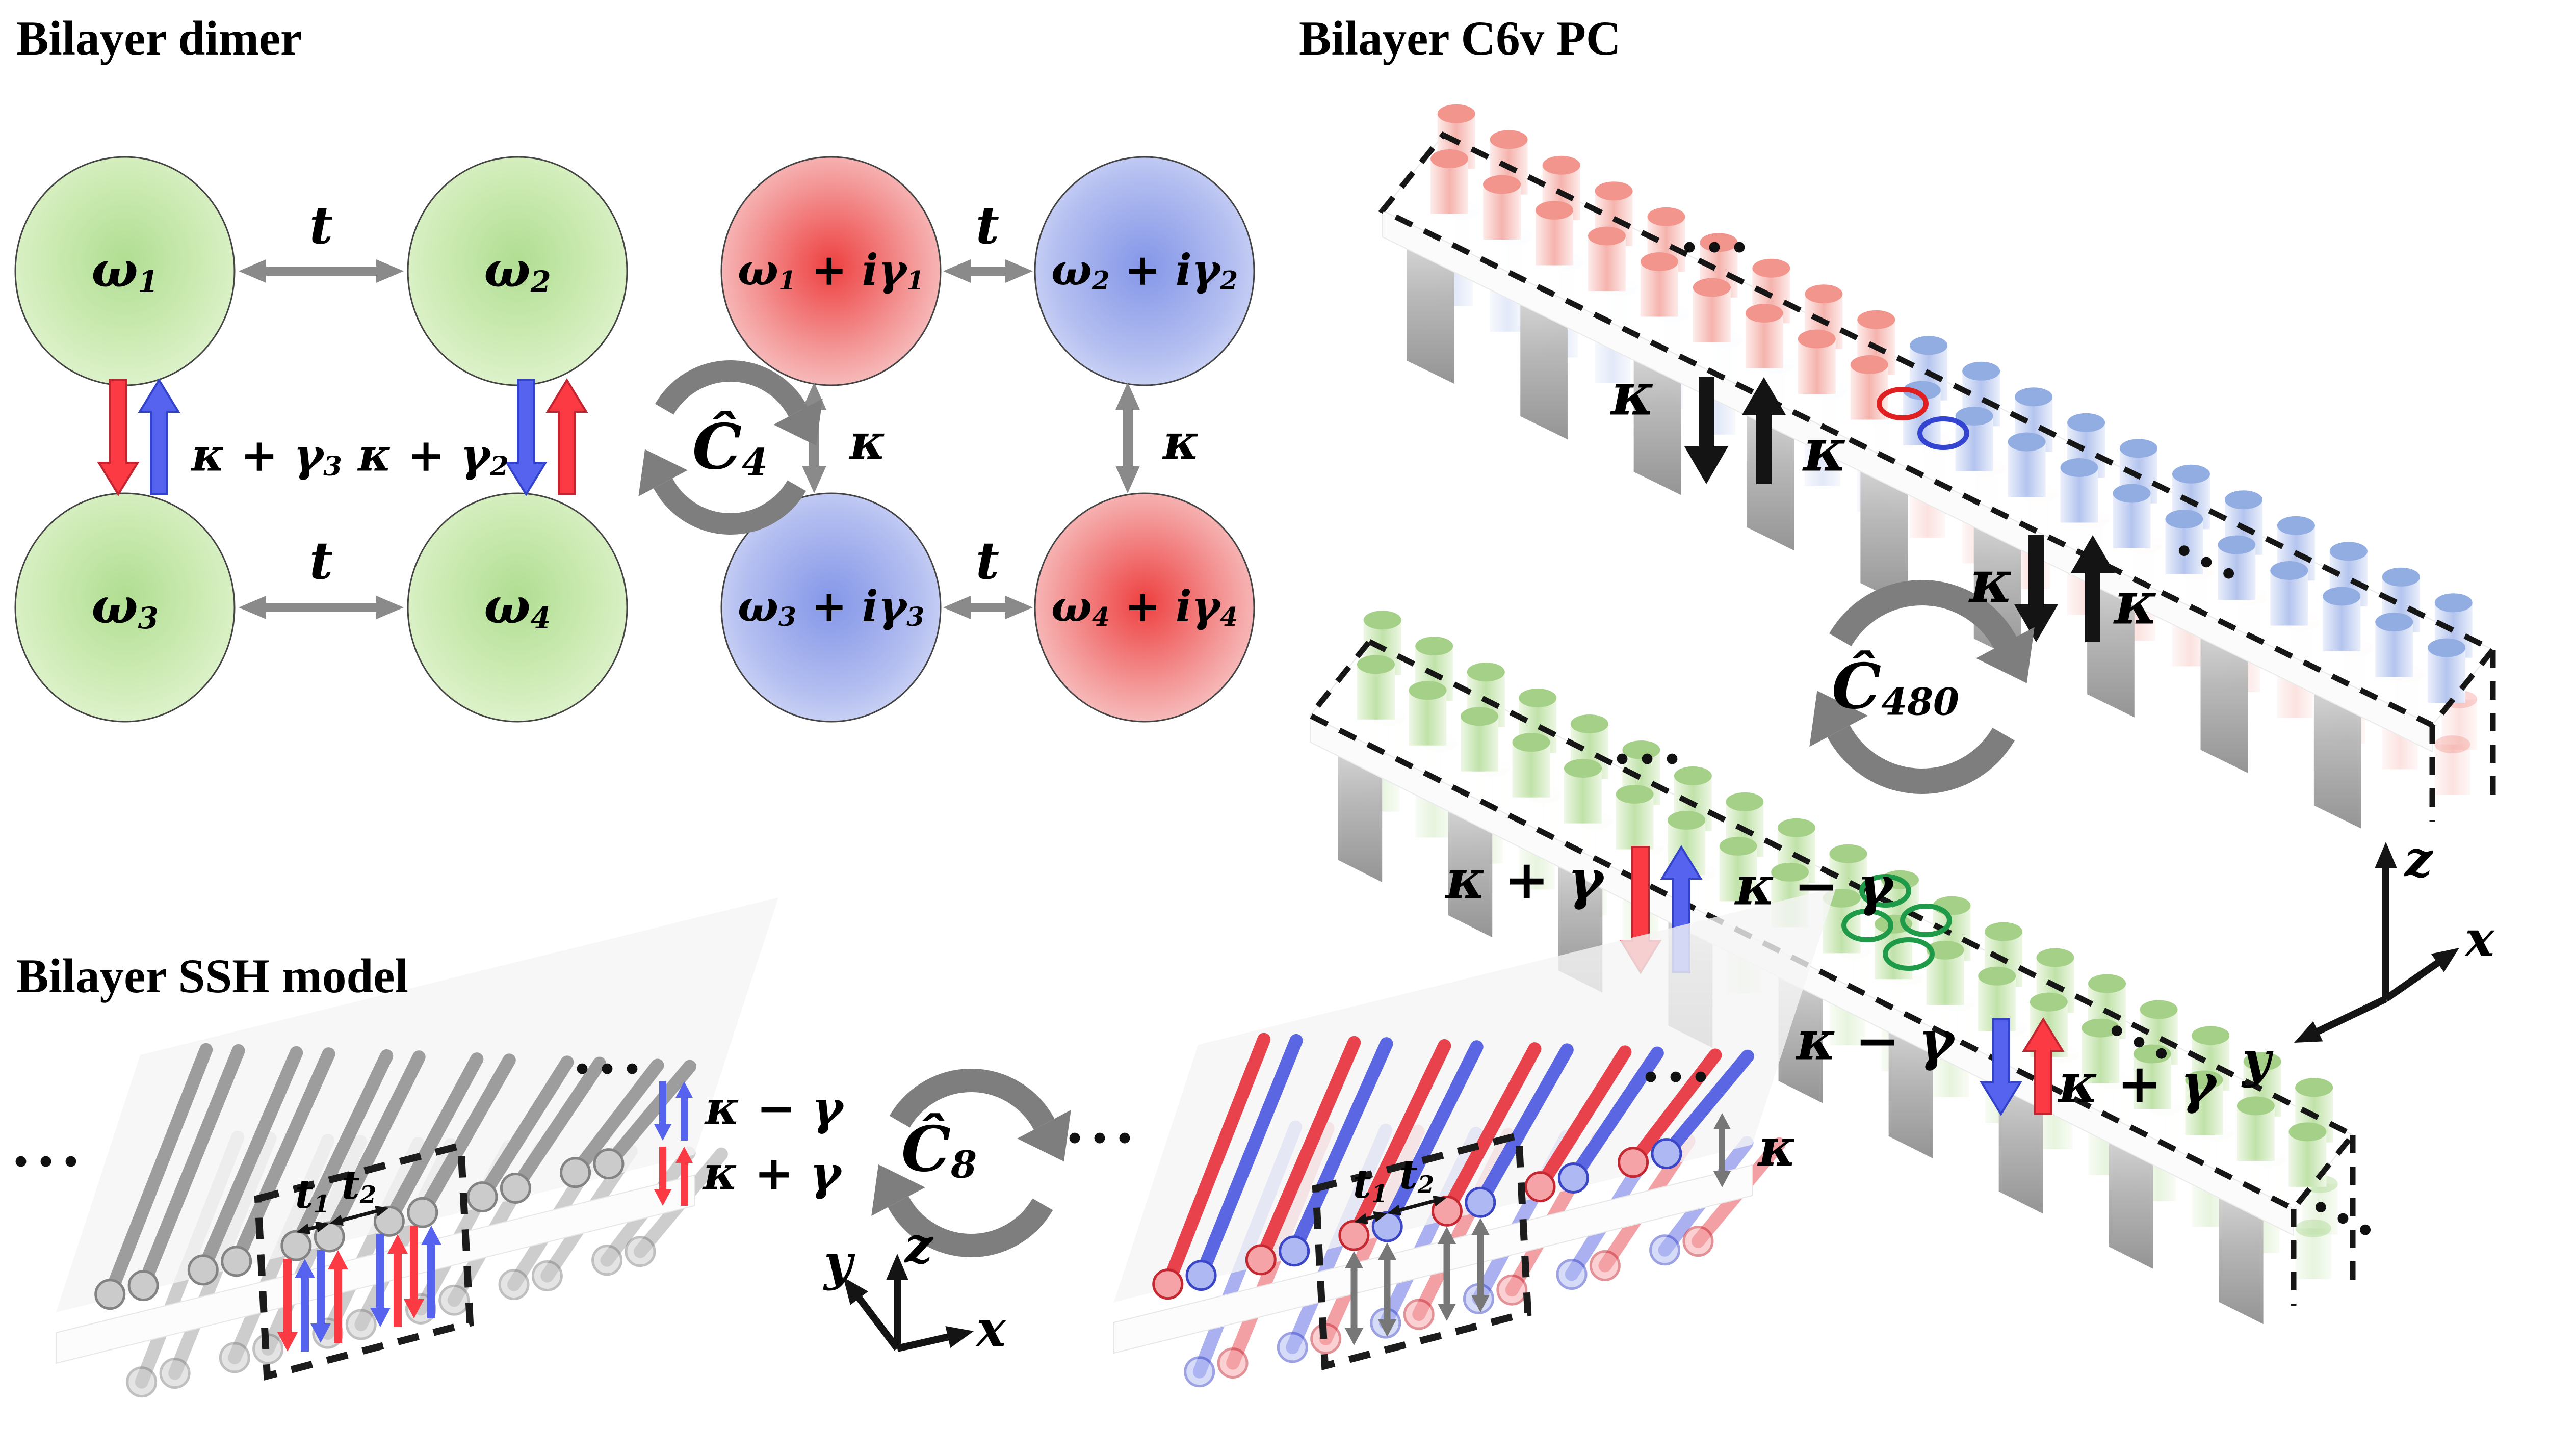 Image resolution: width=2549 pixels, height=1456 pixels. What do you see at coordinates (684, 1111) in the screenshot?
I see `legend-blue-up` at bounding box center [684, 1111].